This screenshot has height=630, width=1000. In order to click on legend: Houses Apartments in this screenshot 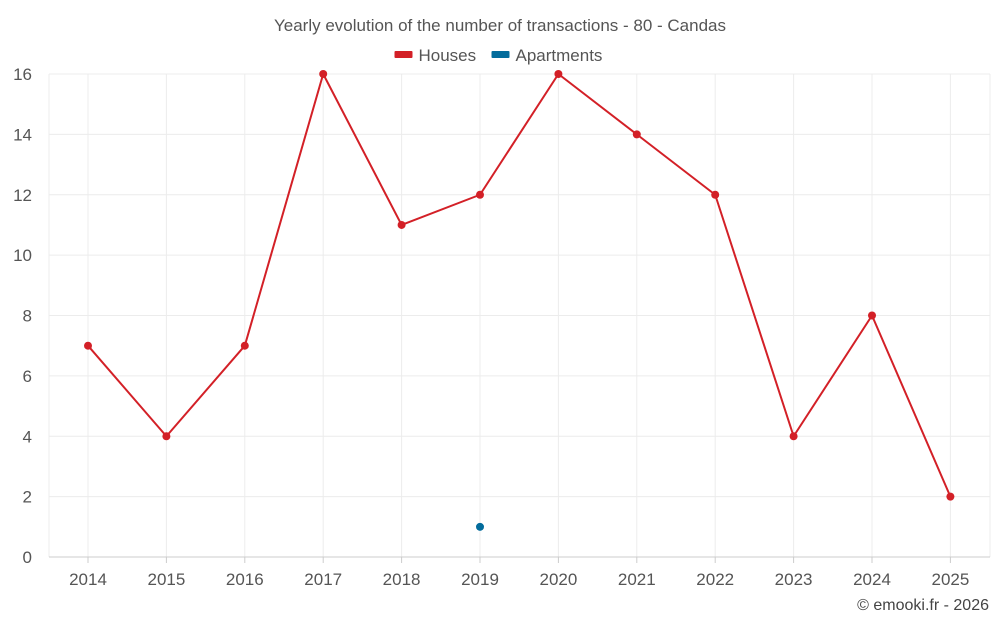, I will do `click(498, 55)`.